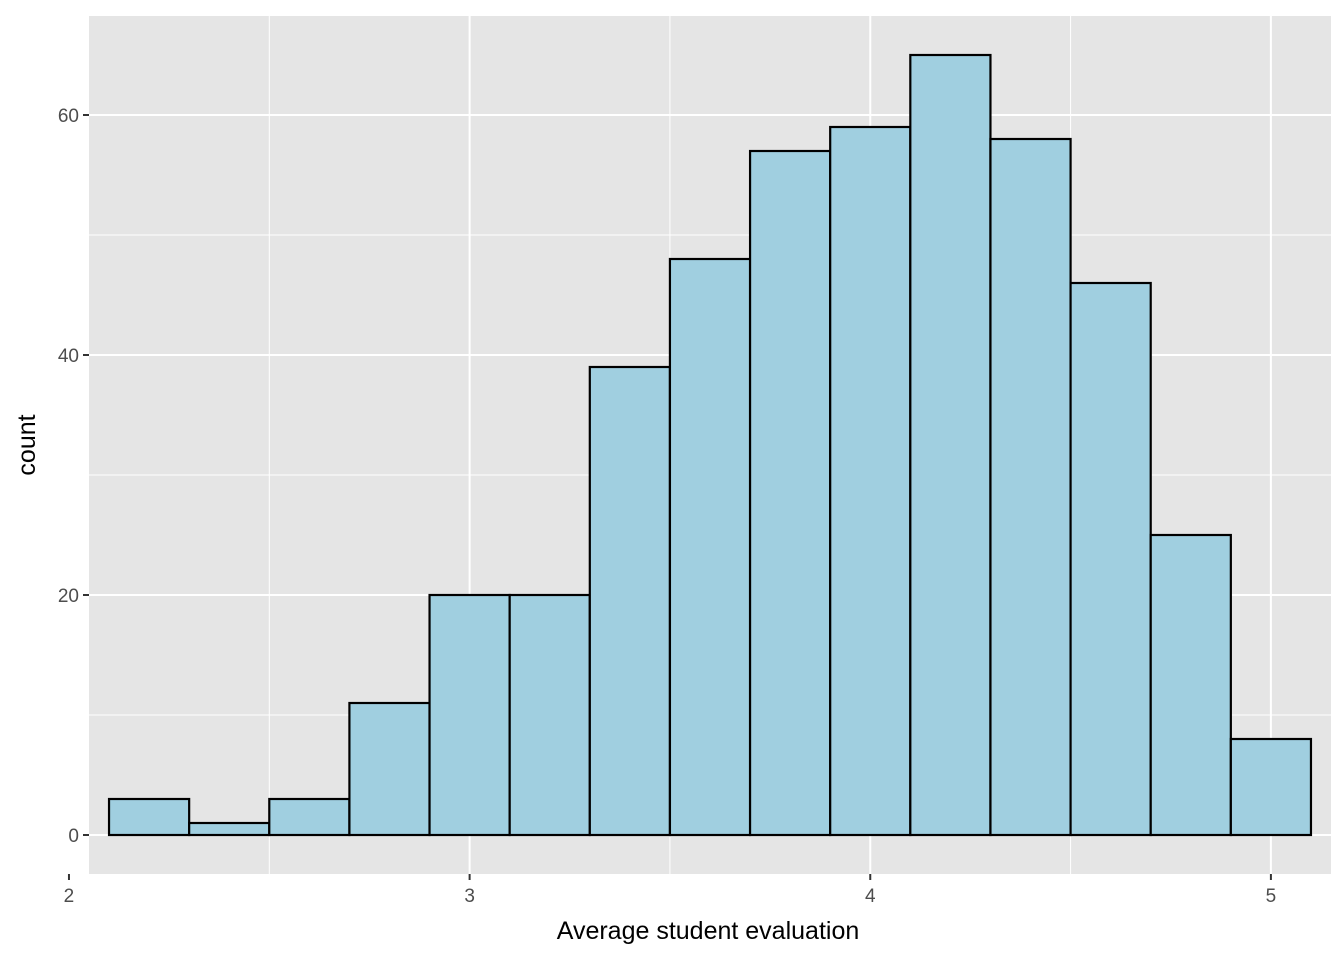 This screenshot has width=1344, height=960. I want to click on x-tick-label: 3, so click(469, 896).